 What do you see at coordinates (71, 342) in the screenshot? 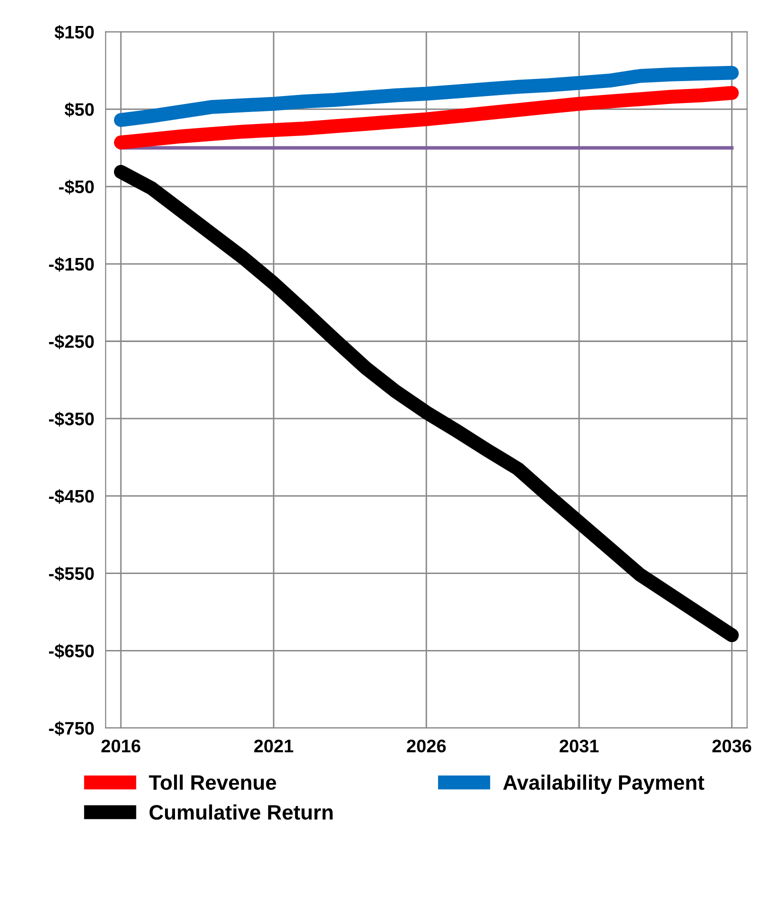
I see `y-tick-label: -$250` at bounding box center [71, 342].